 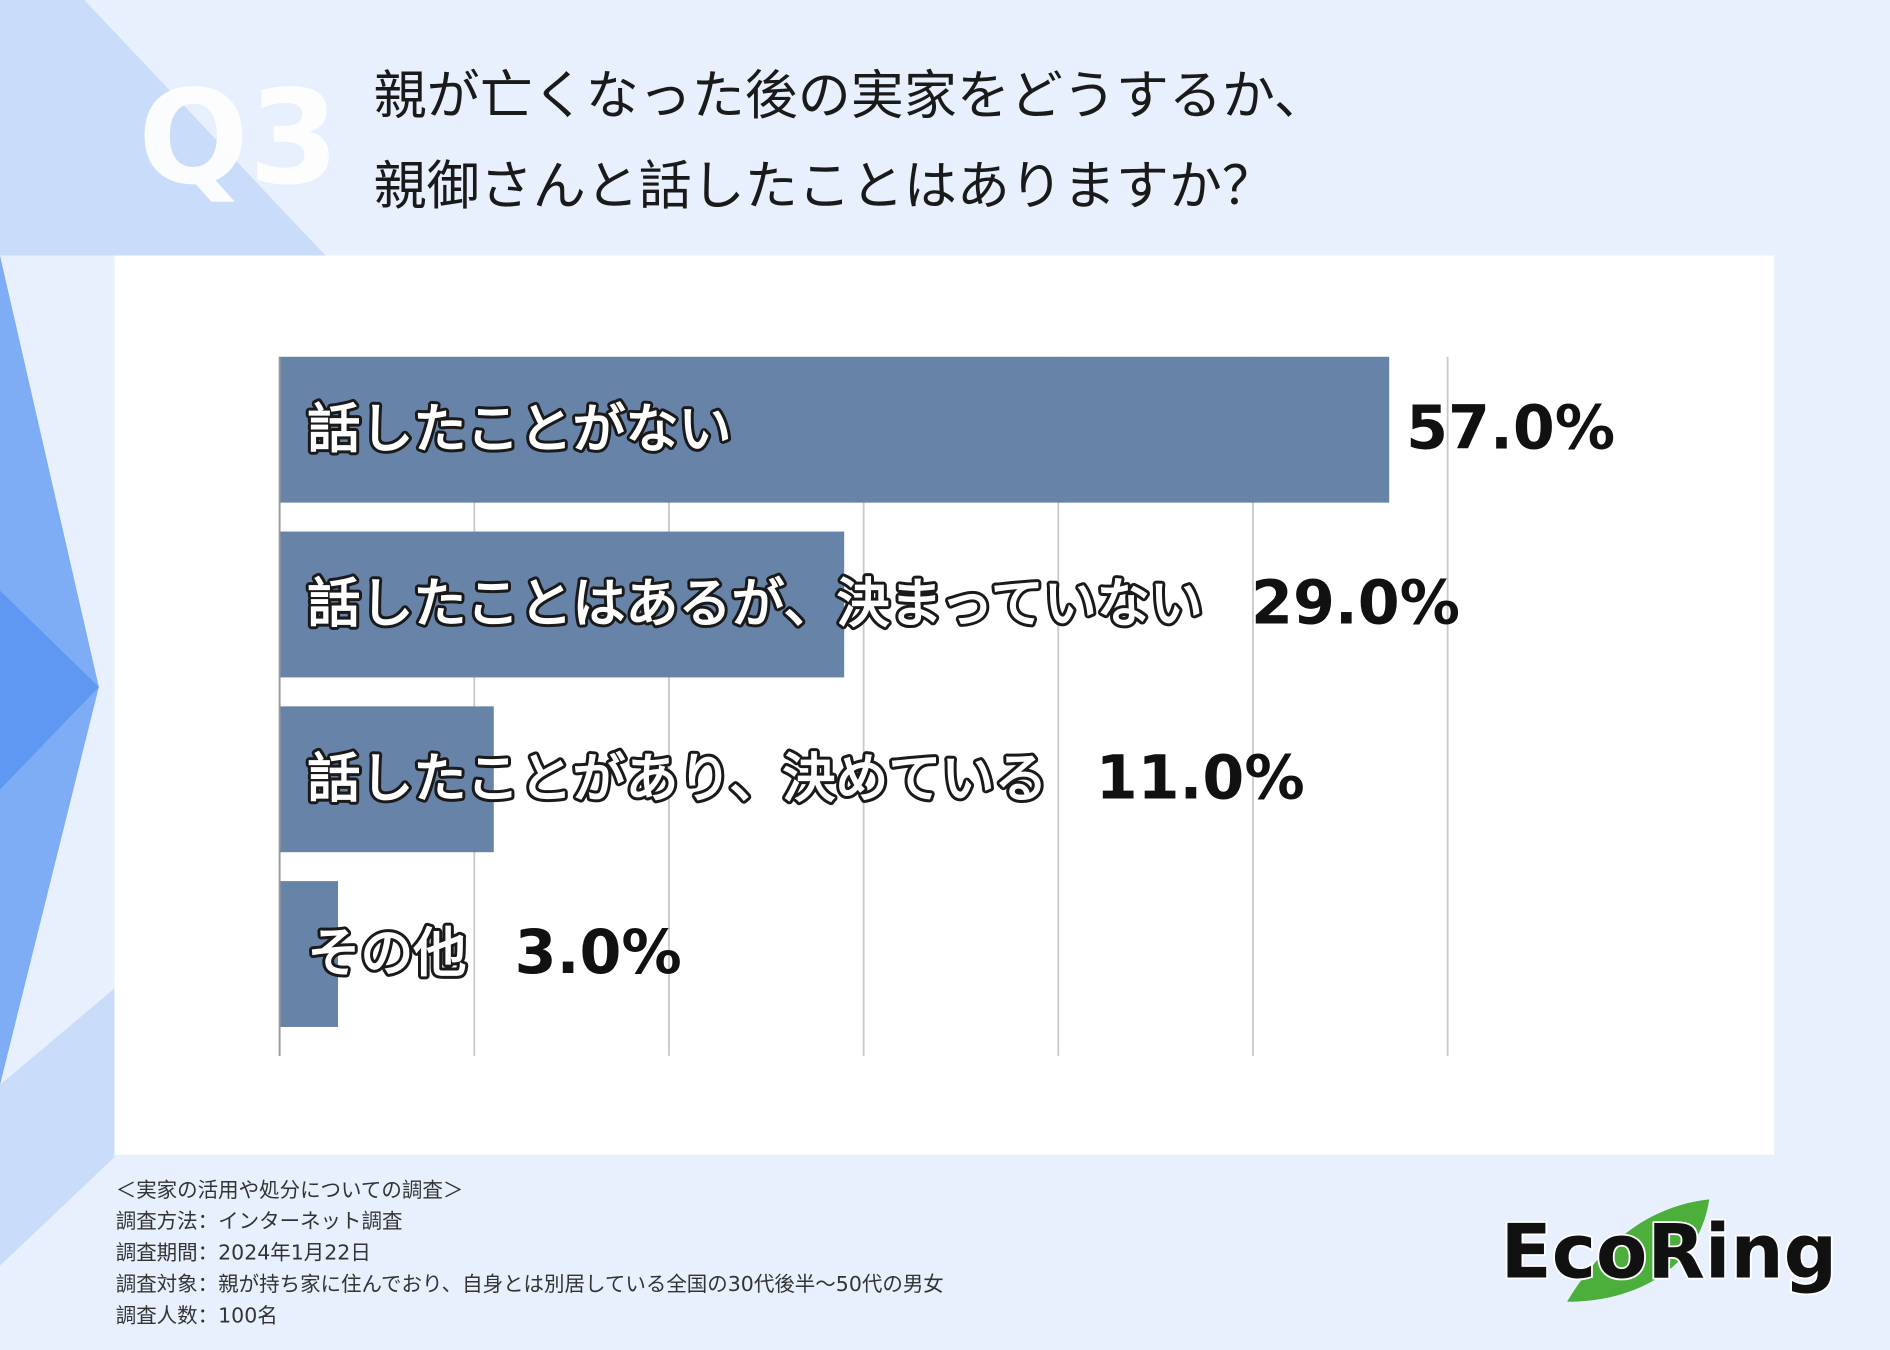 I want to click on category-label: 話したことがあり、決めている, so click(x=677, y=778).